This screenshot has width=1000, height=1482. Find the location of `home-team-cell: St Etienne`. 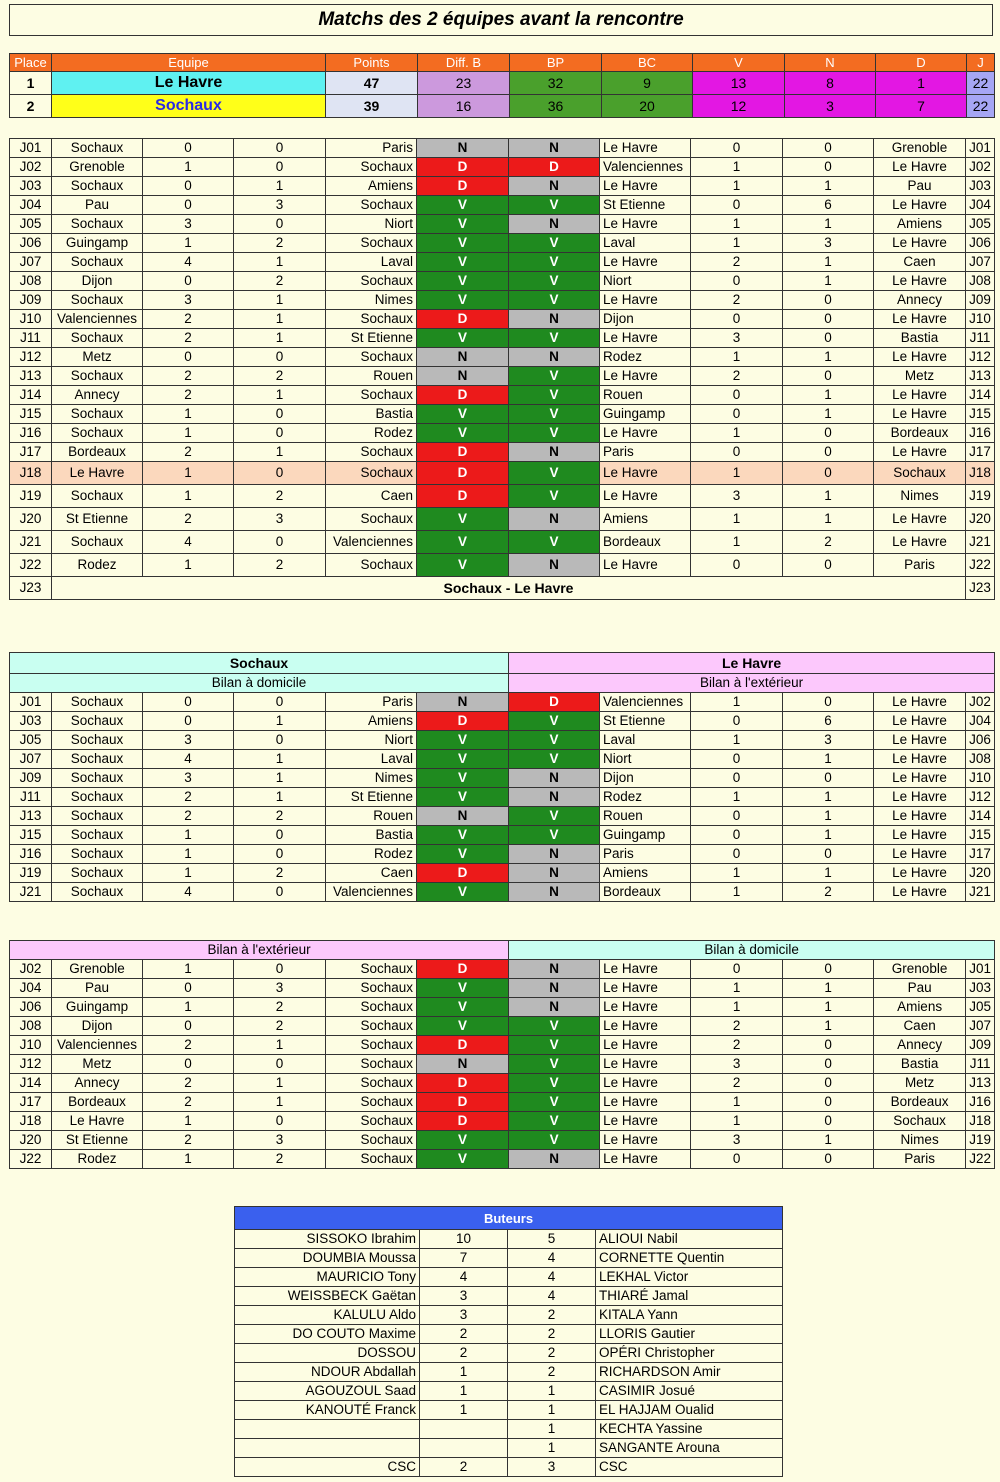

home-team-cell: St Etienne is located at coordinates (97, 1140).